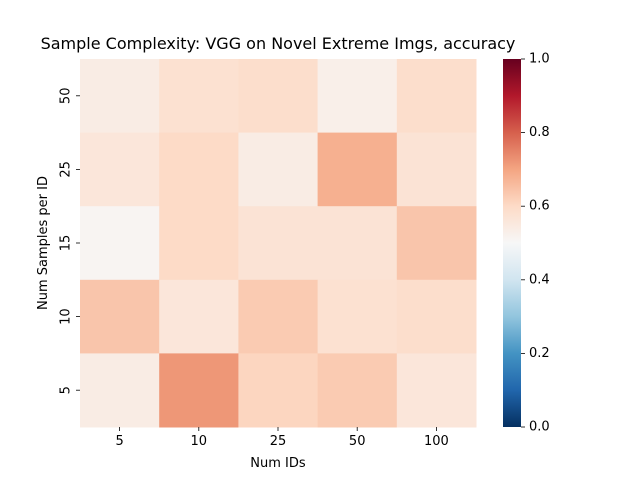 The height and width of the screenshot is (480, 640). What do you see at coordinates (66, 390) in the screenshot?
I see `y-tick-label: 5` at bounding box center [66, 390].